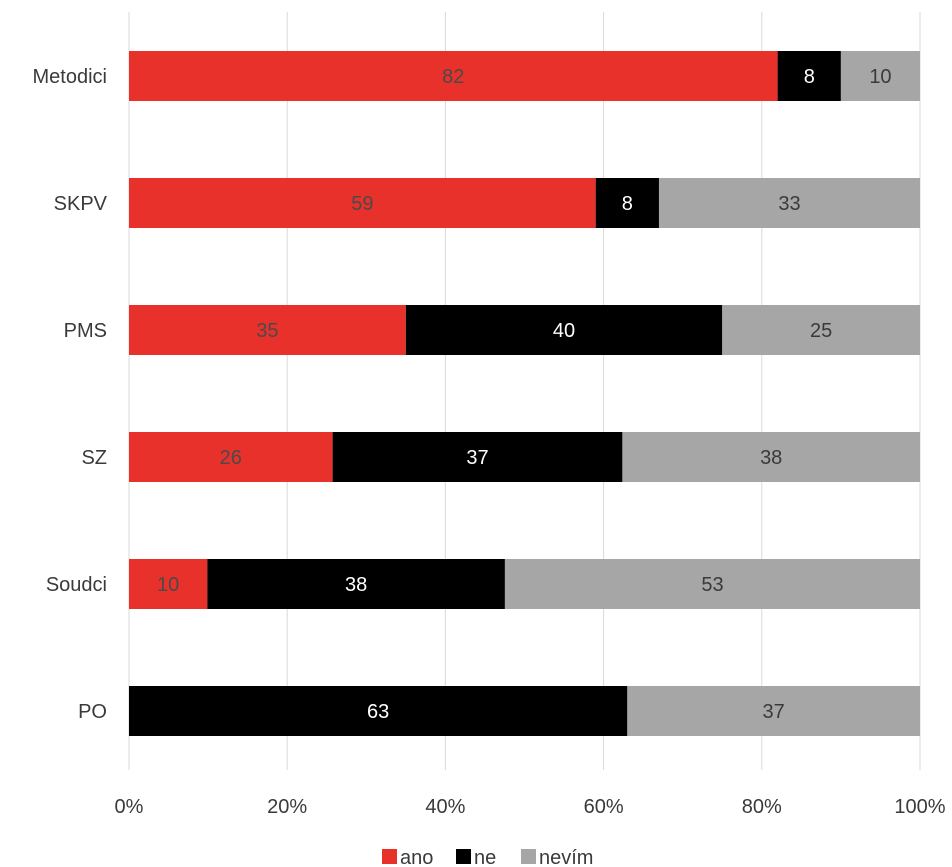 Image resolution: width=952 pixels, height=867 pixels. Describe the element at coordinates (92, 712) in the screenshot. I see `category-label: PO` at that location.